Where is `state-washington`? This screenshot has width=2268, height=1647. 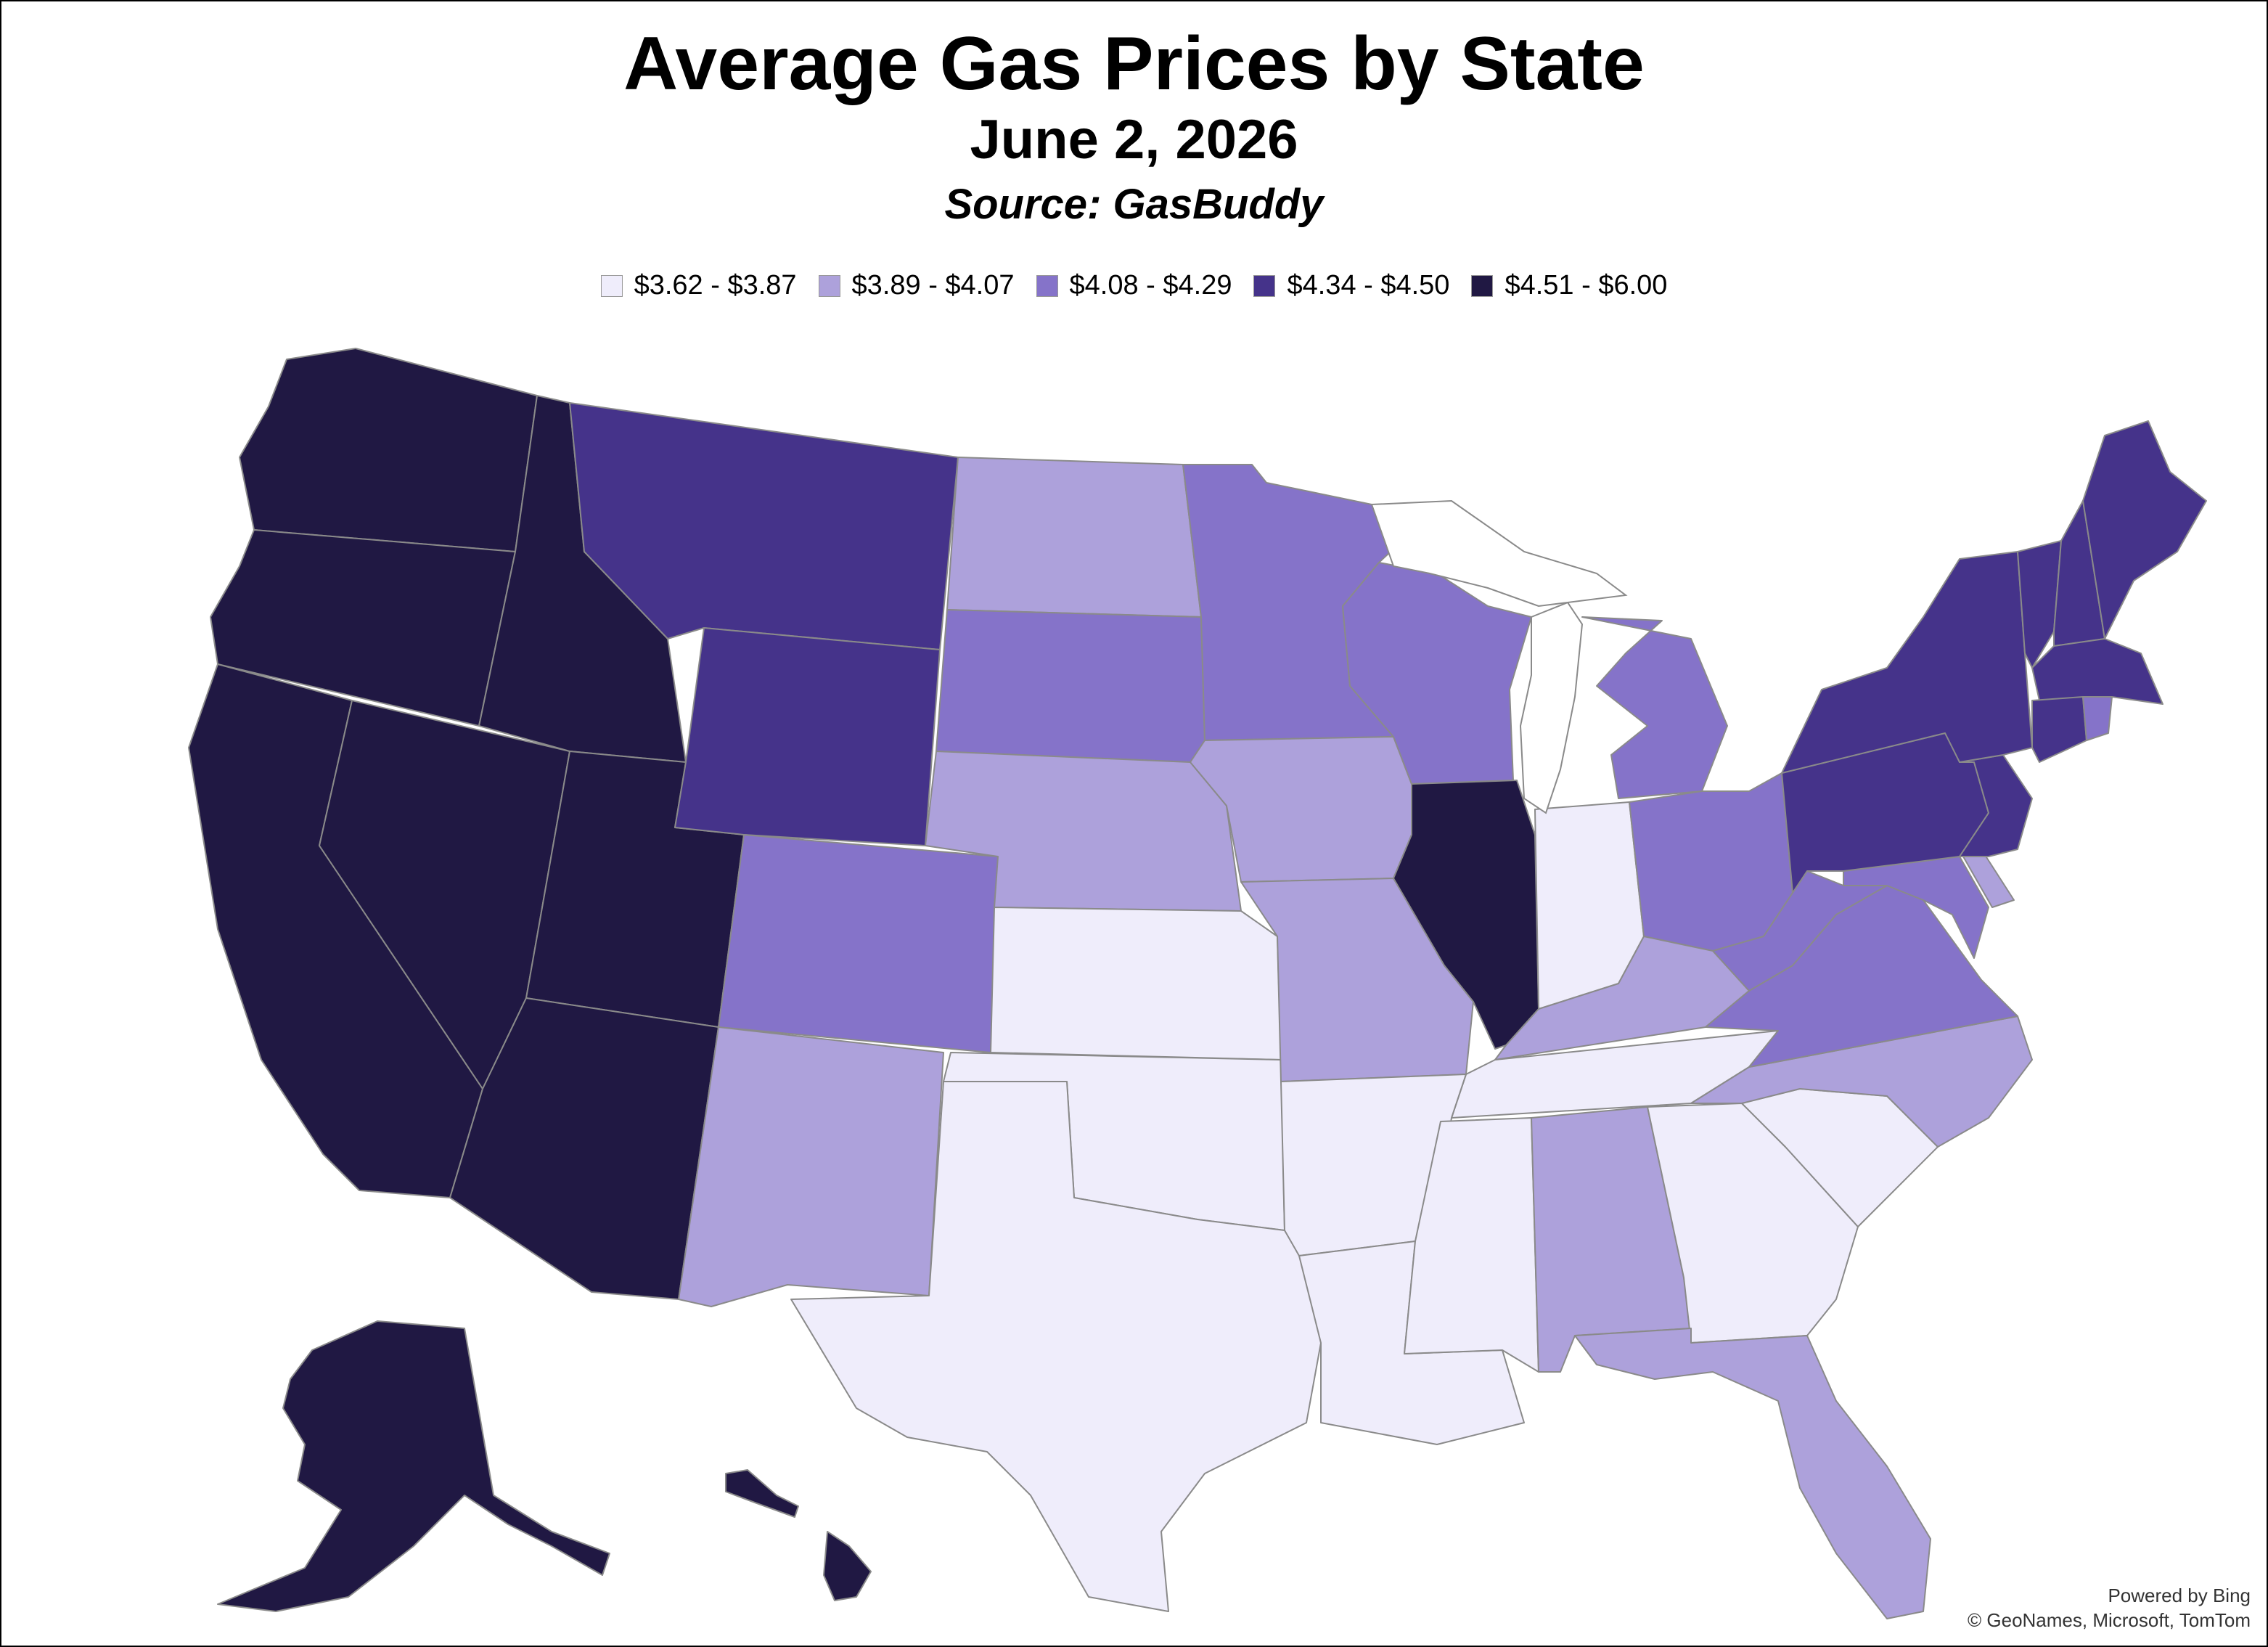
state-washington is located at coordinates (388, 450).